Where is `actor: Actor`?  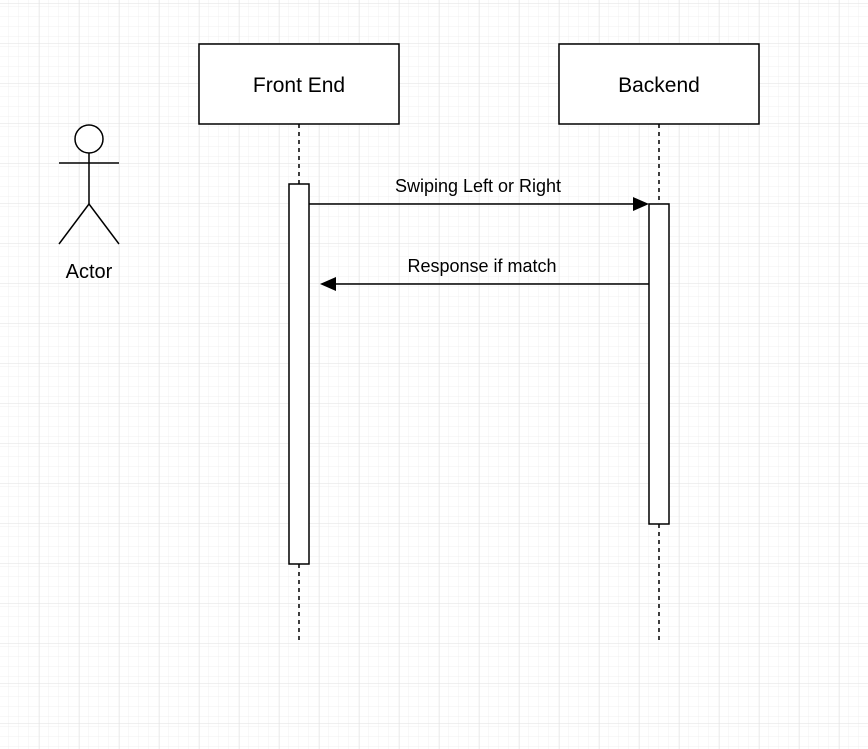 actor: Actor is located at coordinates (89, 203).